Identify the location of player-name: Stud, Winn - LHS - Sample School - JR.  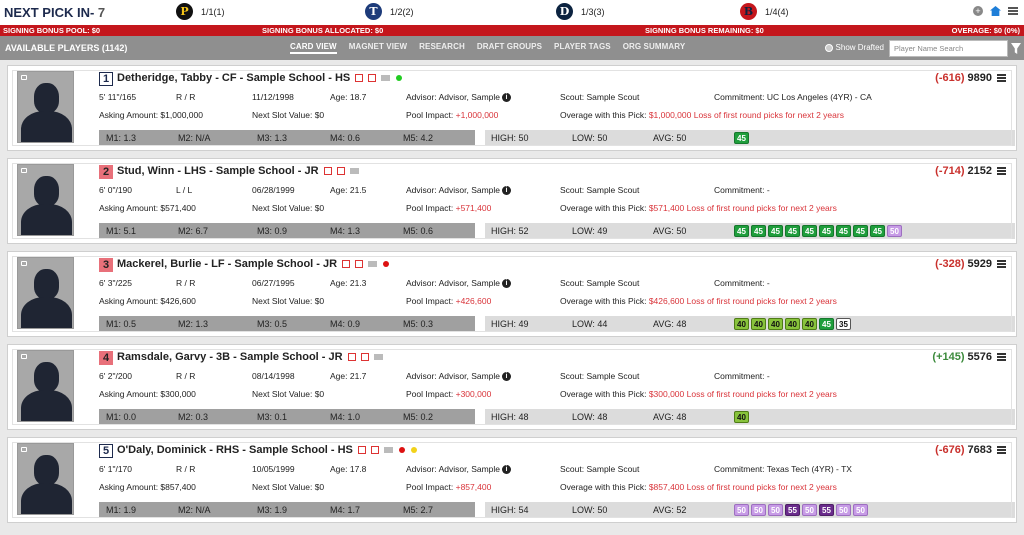
(218, 171).